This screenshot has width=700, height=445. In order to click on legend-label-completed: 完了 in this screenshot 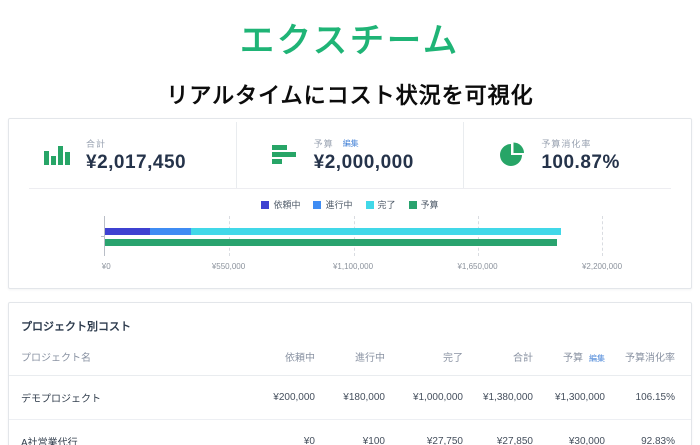, I will do `click(386, 205)`.